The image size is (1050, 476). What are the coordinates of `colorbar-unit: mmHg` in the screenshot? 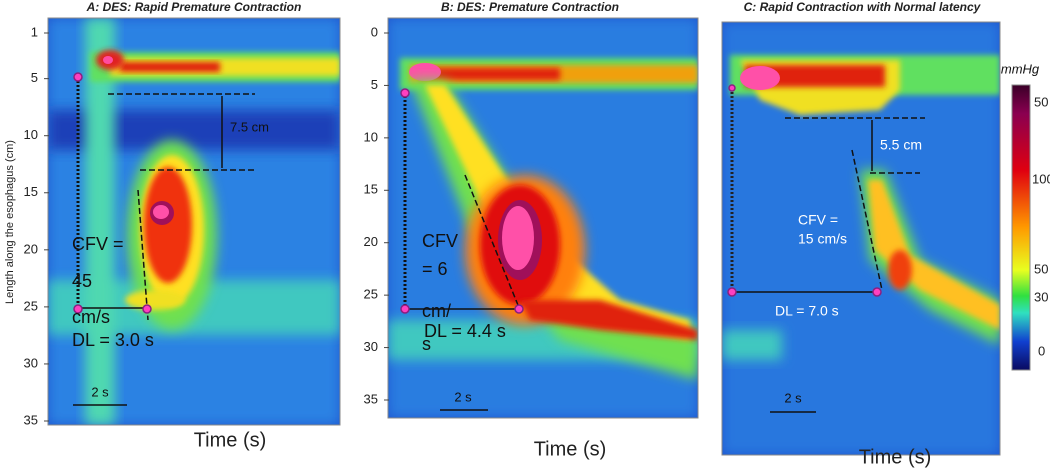 It's located at (1020, 68).